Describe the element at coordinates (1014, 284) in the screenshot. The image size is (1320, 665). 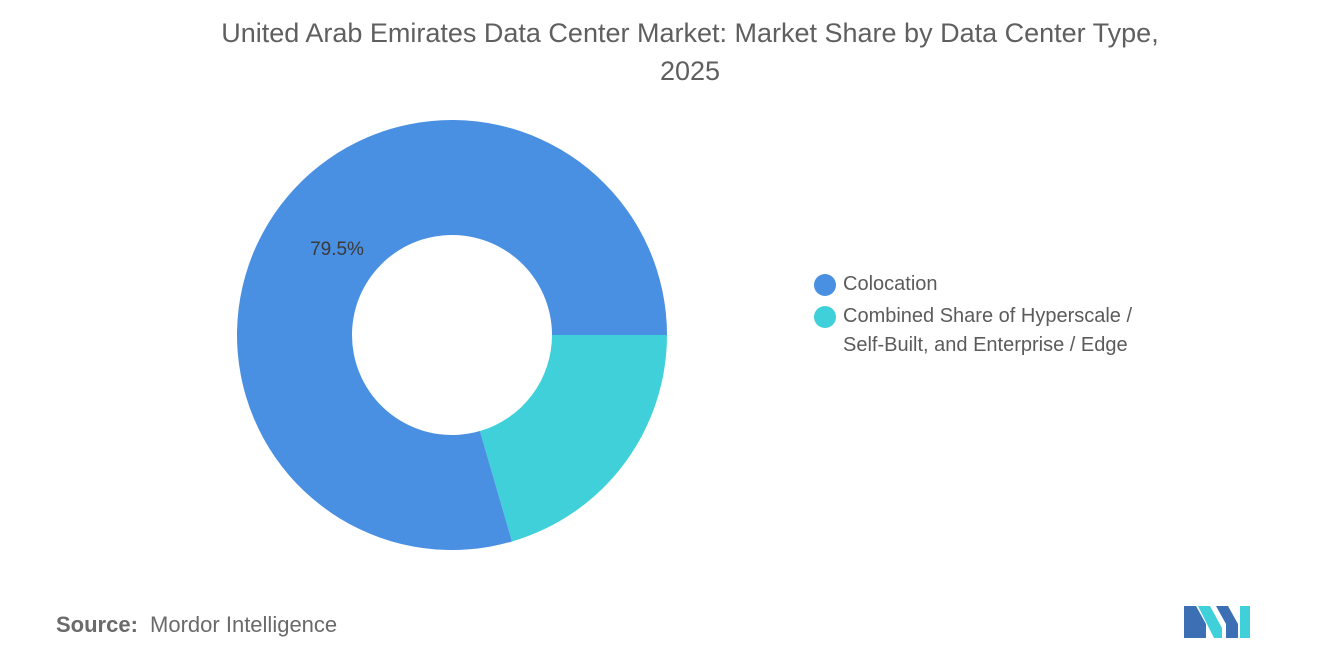
I see `legend-item-colocation: Colocation` at that location.